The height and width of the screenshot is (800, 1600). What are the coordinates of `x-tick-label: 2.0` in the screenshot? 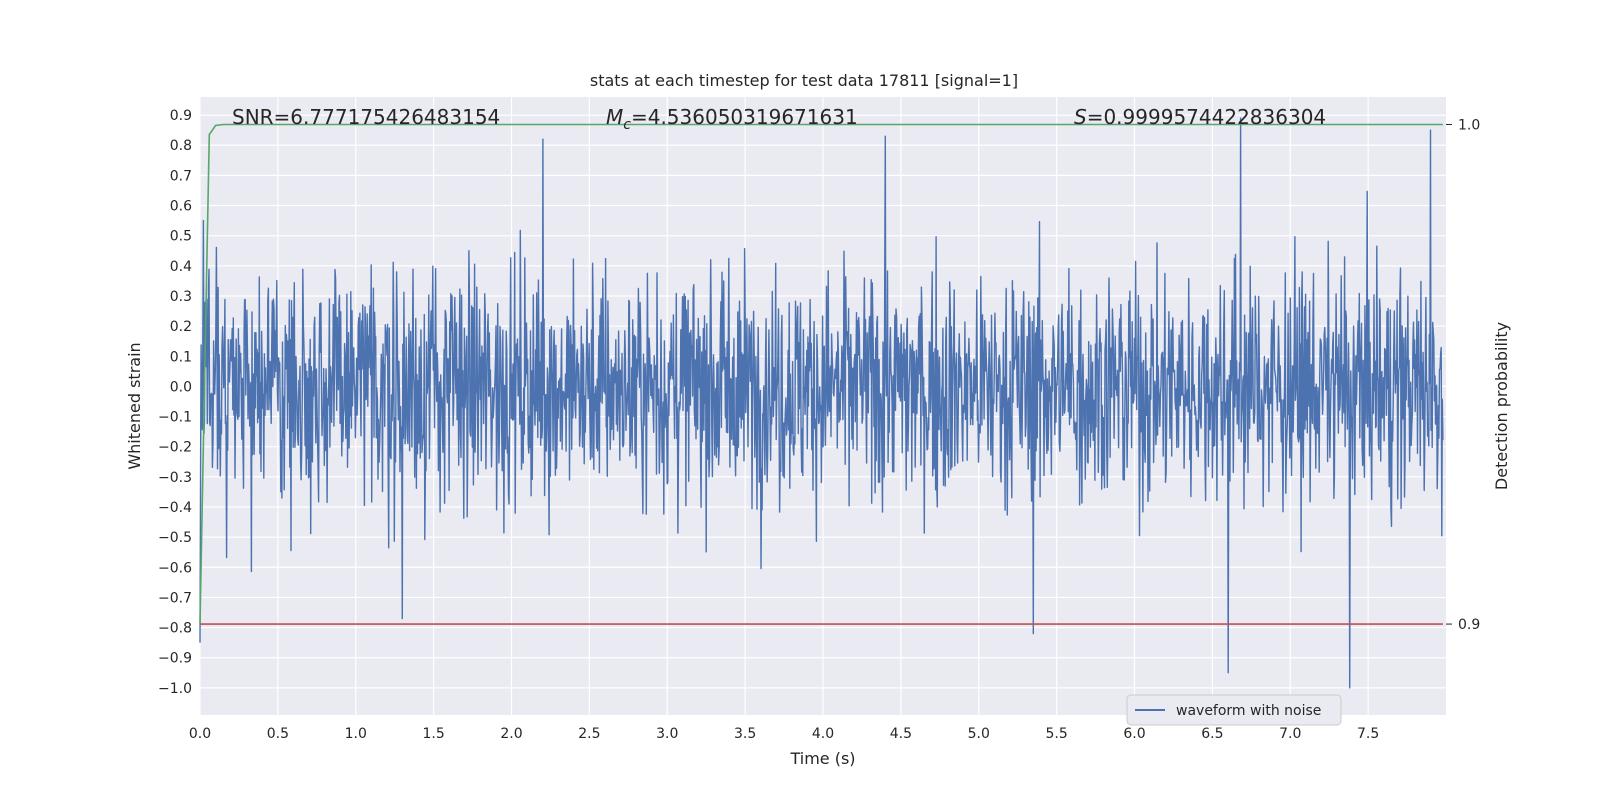 It's located at (511, 734).